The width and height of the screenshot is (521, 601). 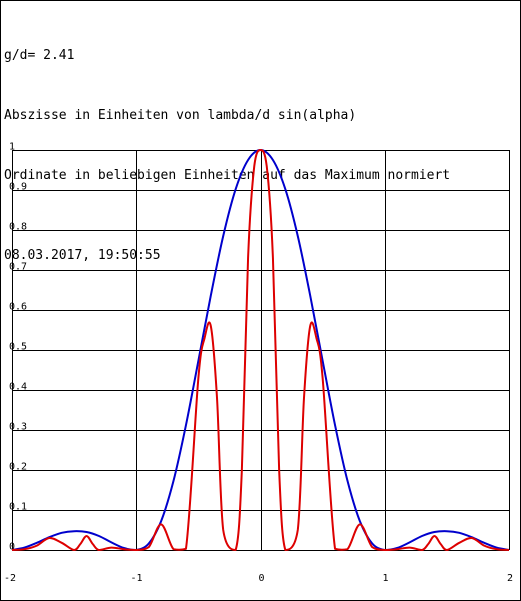 I want to click on x-tick-label: -2, so click(x=10, y=578).